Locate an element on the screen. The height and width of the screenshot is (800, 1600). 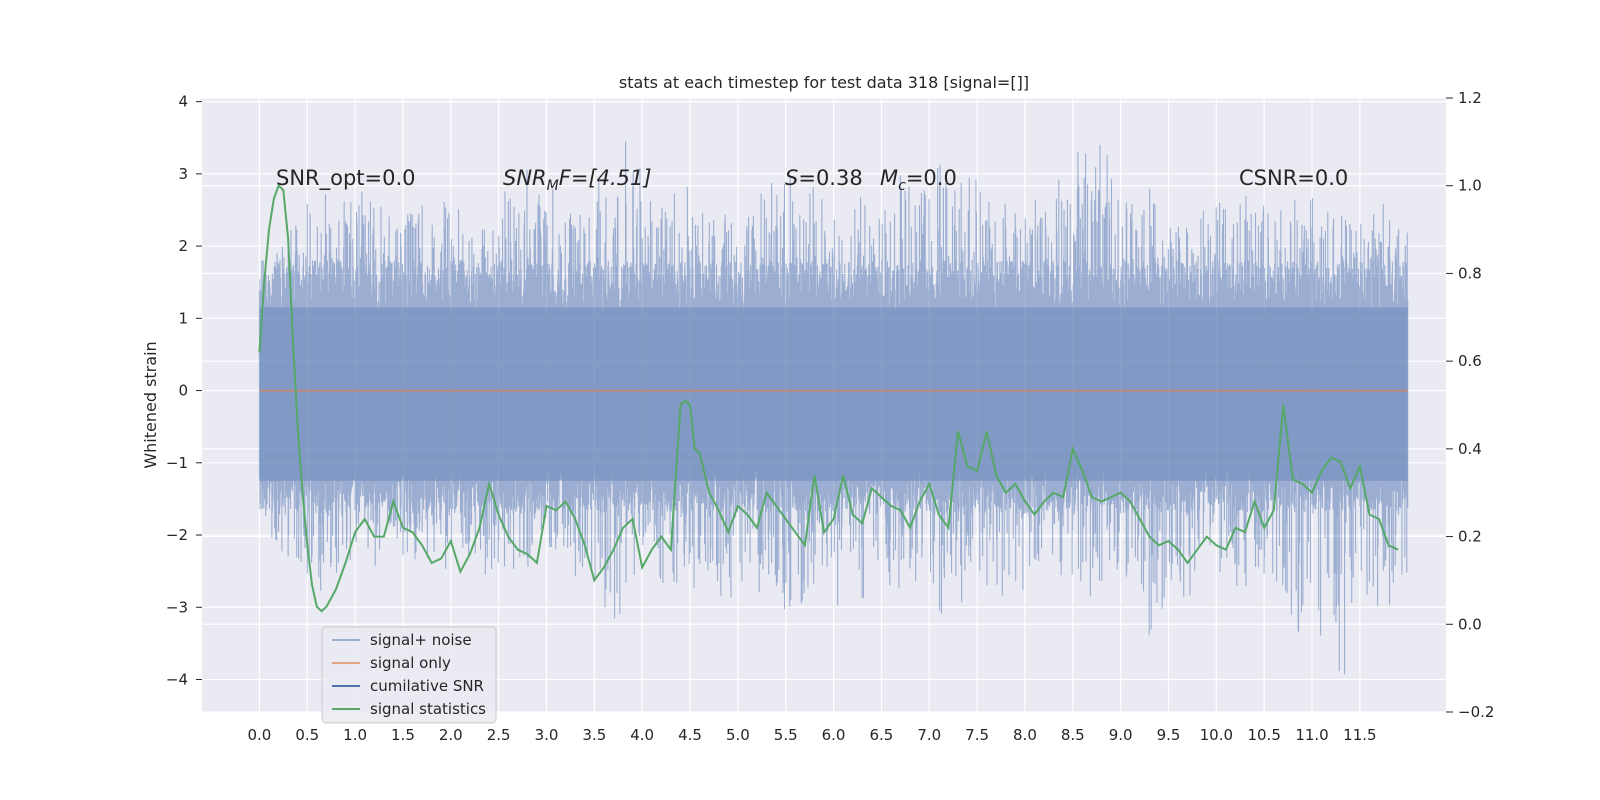
x-tick-label: 4.5 is located at coordinates (690, 735).